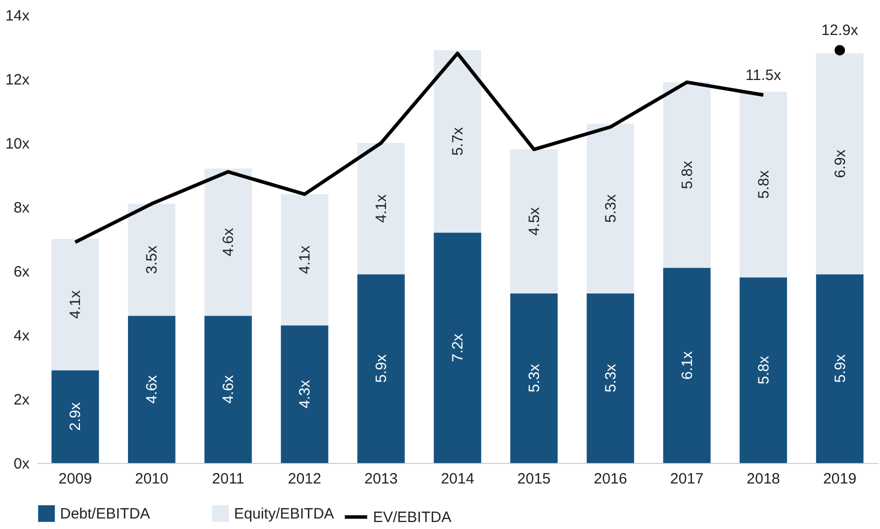 This screenshot has height=529, width=880. What do you see at coordinates (763, 479) in the screenshot?
I see `x-tick-label: 2018` at bounding box center [763, 479].